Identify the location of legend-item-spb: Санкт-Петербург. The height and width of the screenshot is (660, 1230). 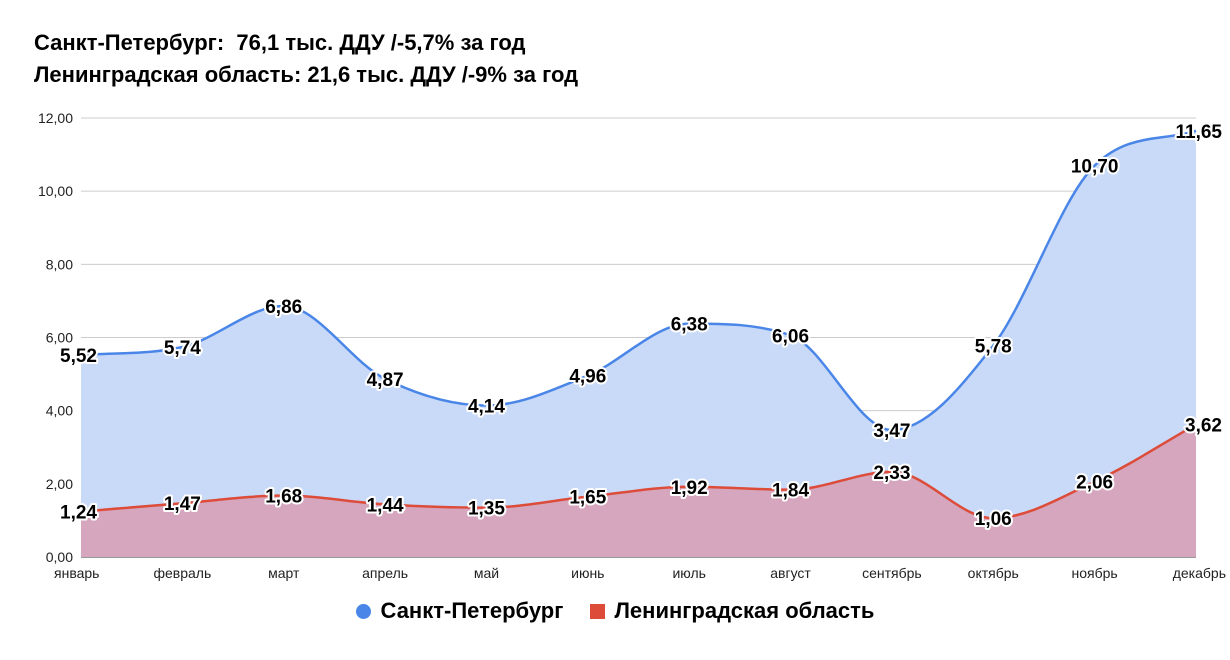
(459, 611).